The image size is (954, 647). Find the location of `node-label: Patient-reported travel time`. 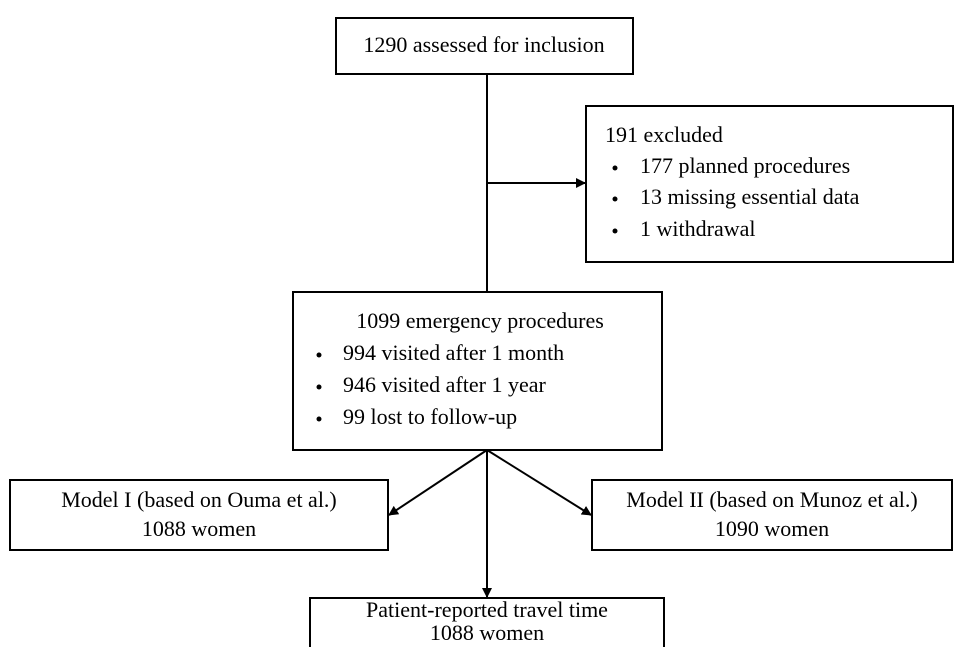

node-label: Patient-reported travel time is located at coordinates (487, 609).